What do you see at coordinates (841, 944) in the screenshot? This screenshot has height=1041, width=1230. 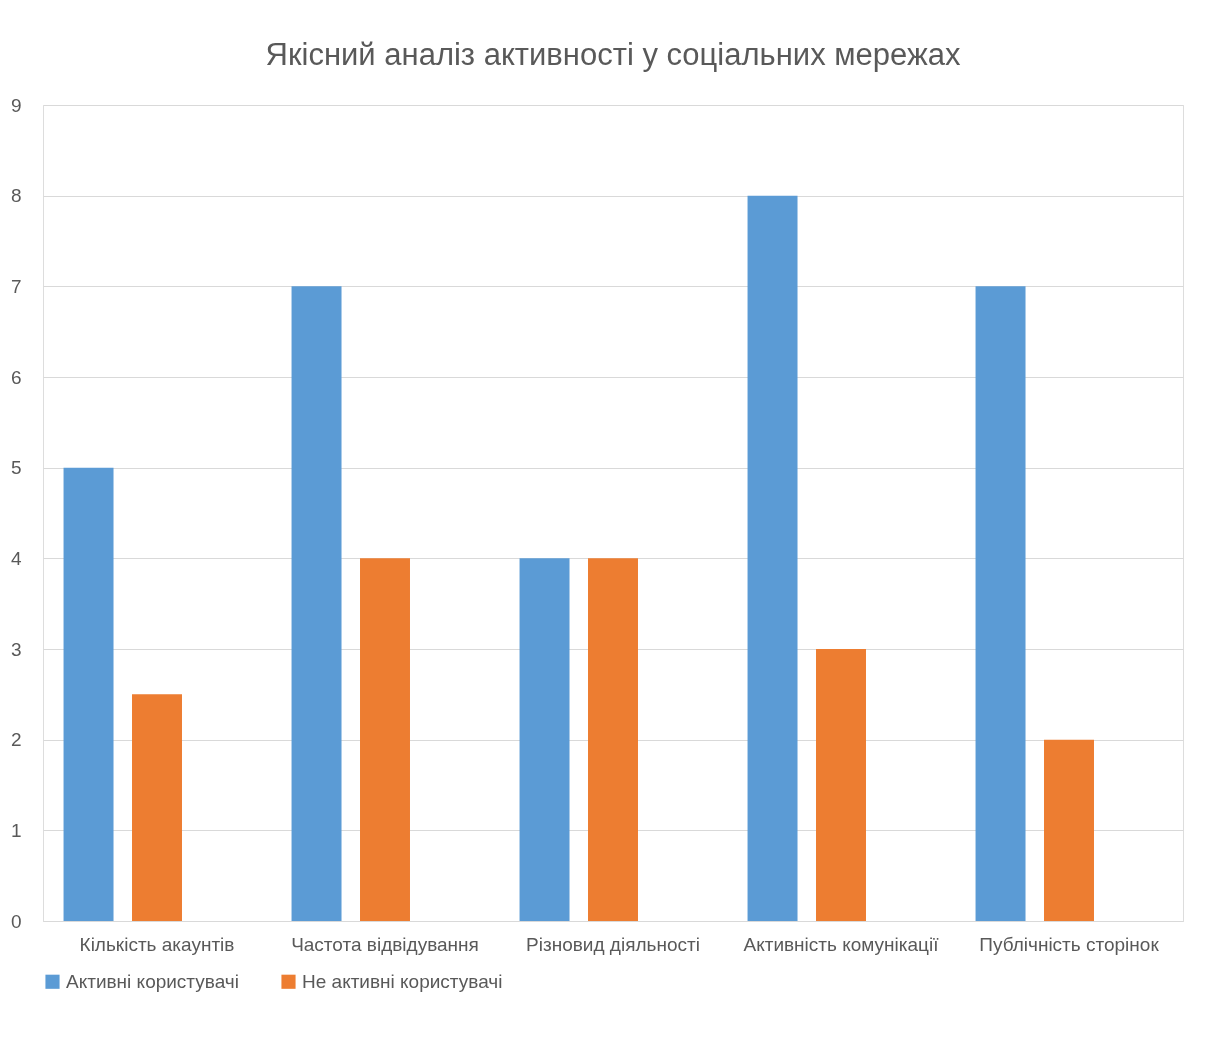 I see `x-tick-label: Активність комунікації` at bounding box center [841, 944].